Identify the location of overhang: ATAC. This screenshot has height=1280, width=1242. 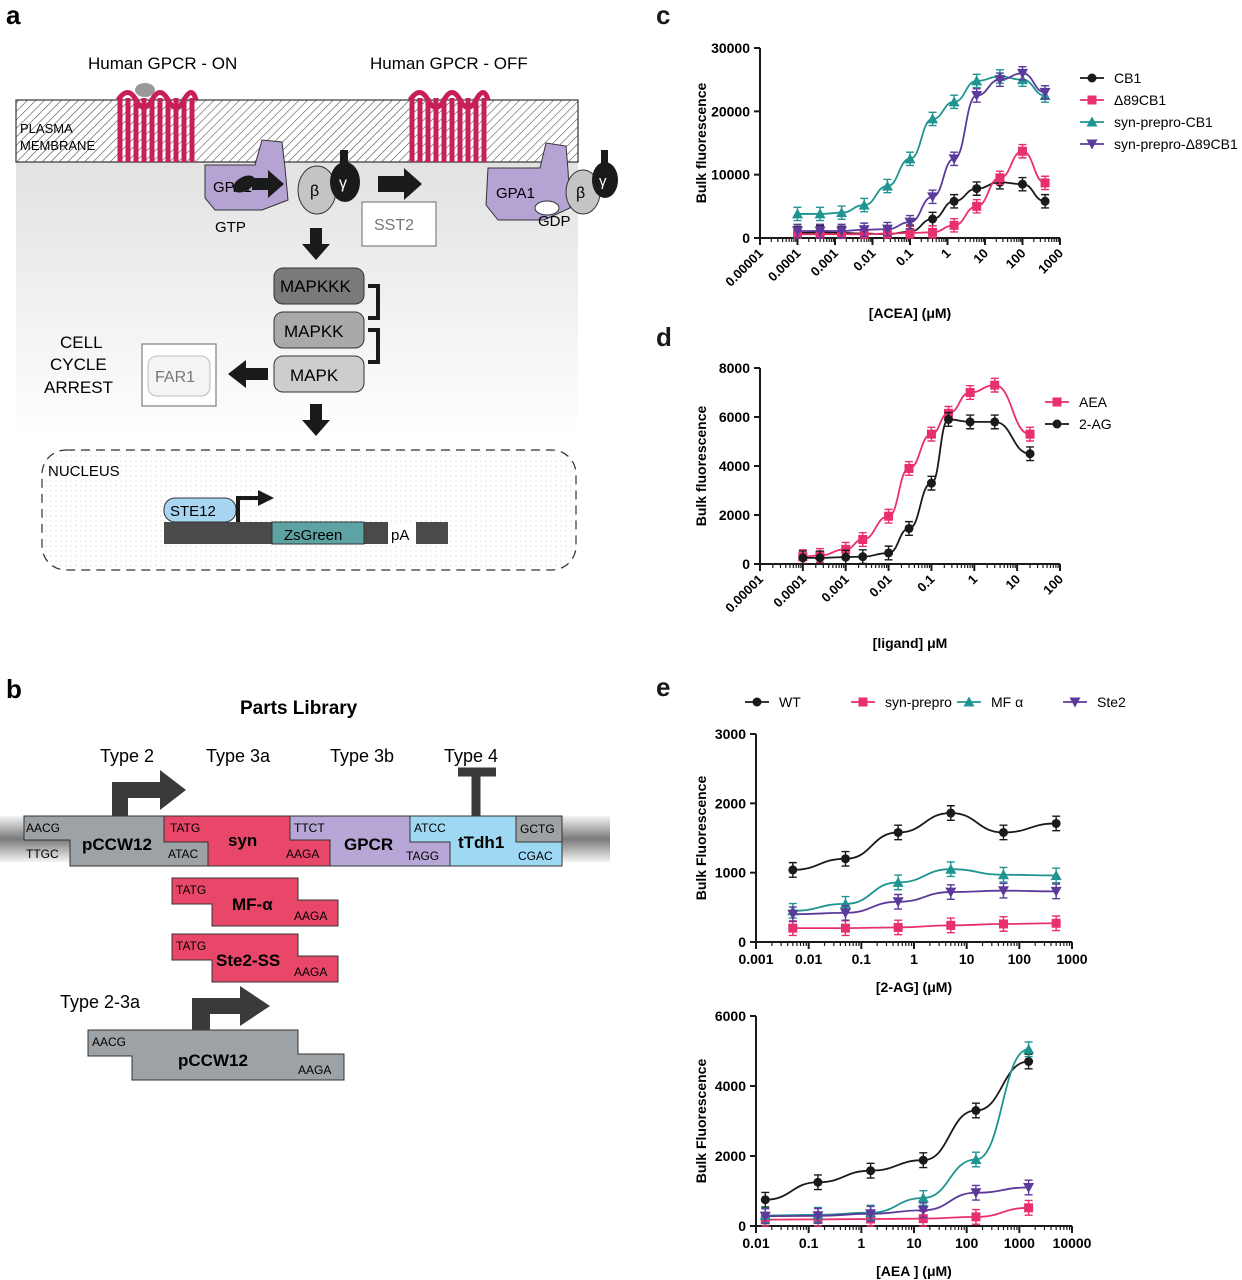
(183, 854).